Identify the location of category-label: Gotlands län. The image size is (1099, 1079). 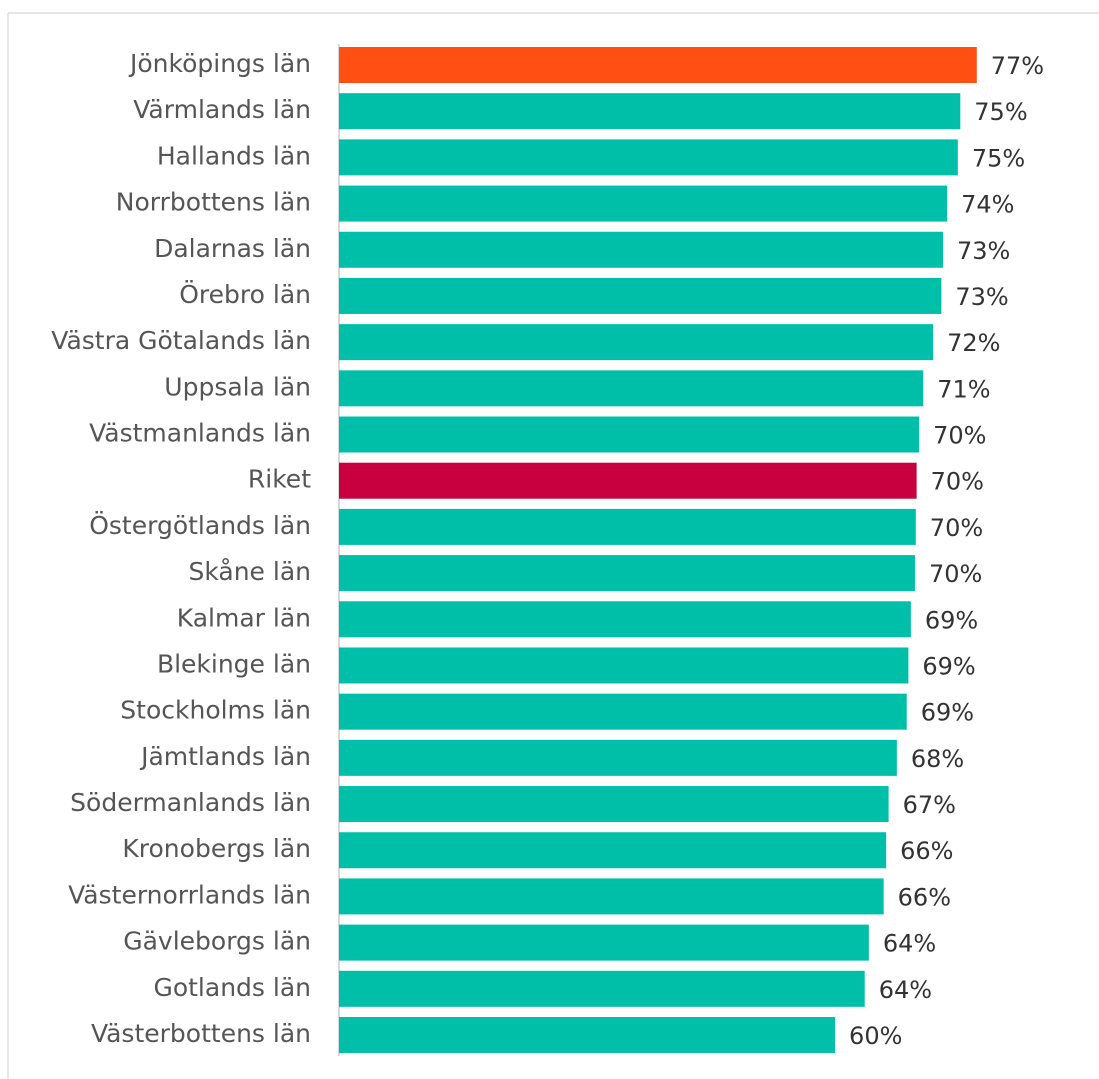
(232, 987).